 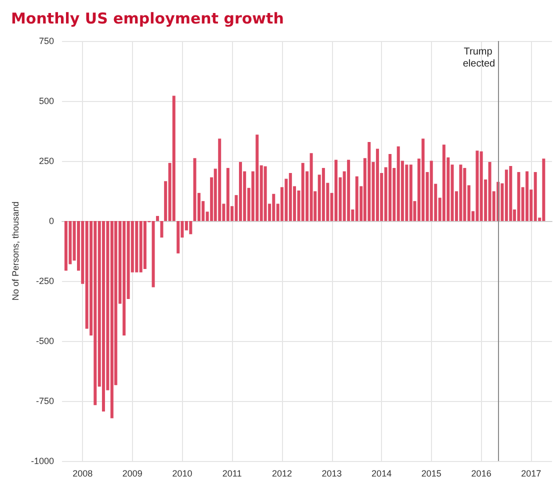 I want to click on x-tick-label: 2009, so click(x=132, y=473).